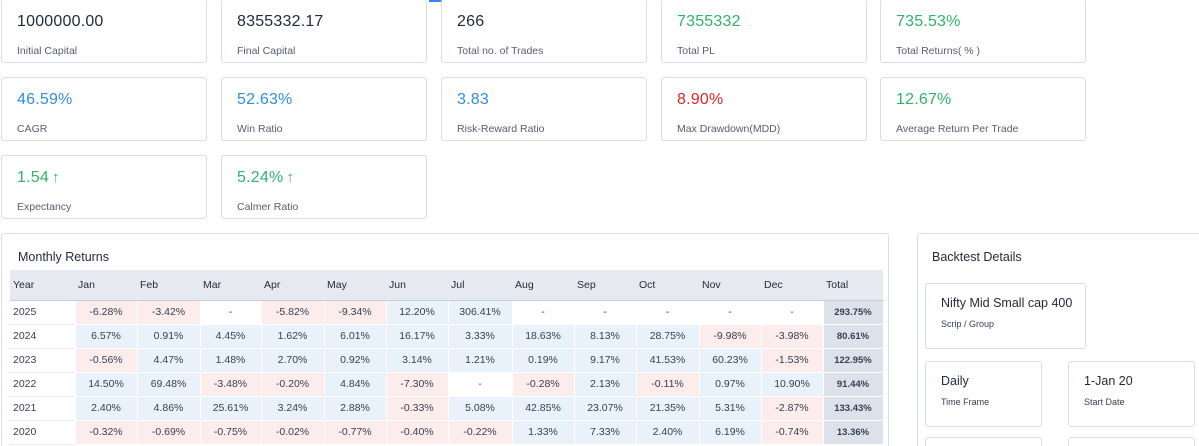  What do you see at coordinates (43, 360) in the screenshot?
I see `year-cell: 2023` at bounding box center [43, 360].